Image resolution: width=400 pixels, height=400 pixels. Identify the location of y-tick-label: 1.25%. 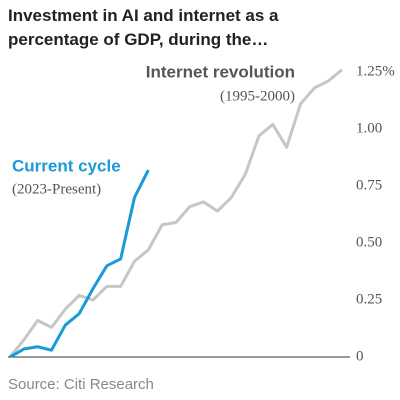
(375, 71).